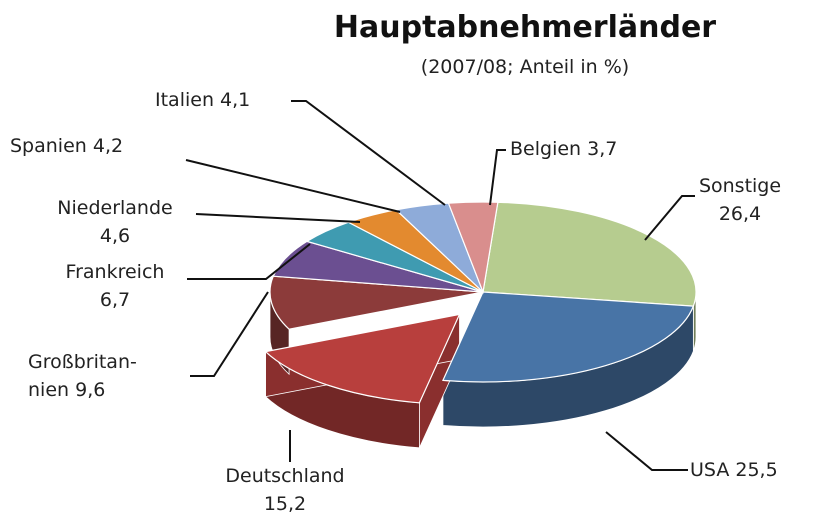 Image resolution: width=815 pixels, height=522 pixels. Describe the element at coordinates (115, 286) in the screenshot. I see `slice-label: Frankreich 6,7` at that location.